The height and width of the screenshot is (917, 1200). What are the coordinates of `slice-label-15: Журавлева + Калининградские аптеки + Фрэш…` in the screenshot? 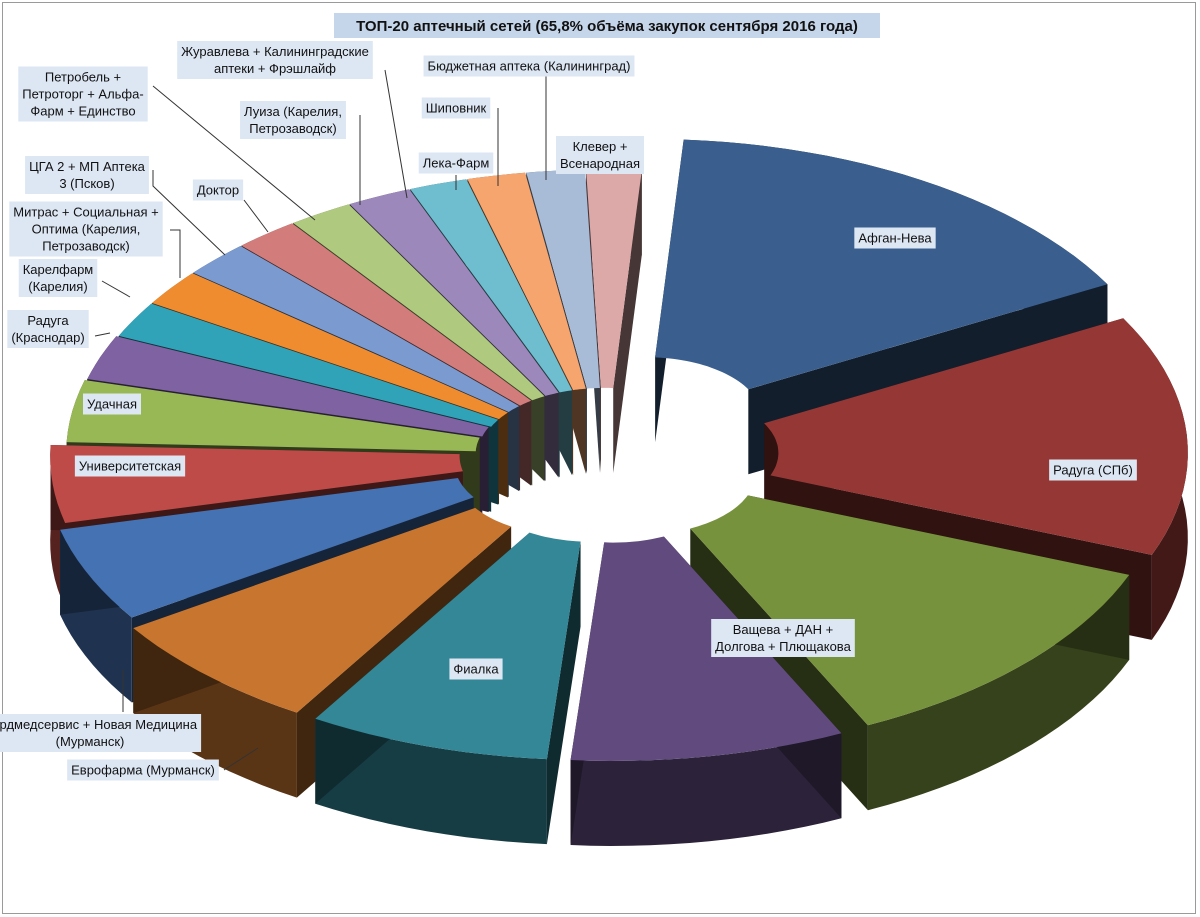 It's located at (275, 60).